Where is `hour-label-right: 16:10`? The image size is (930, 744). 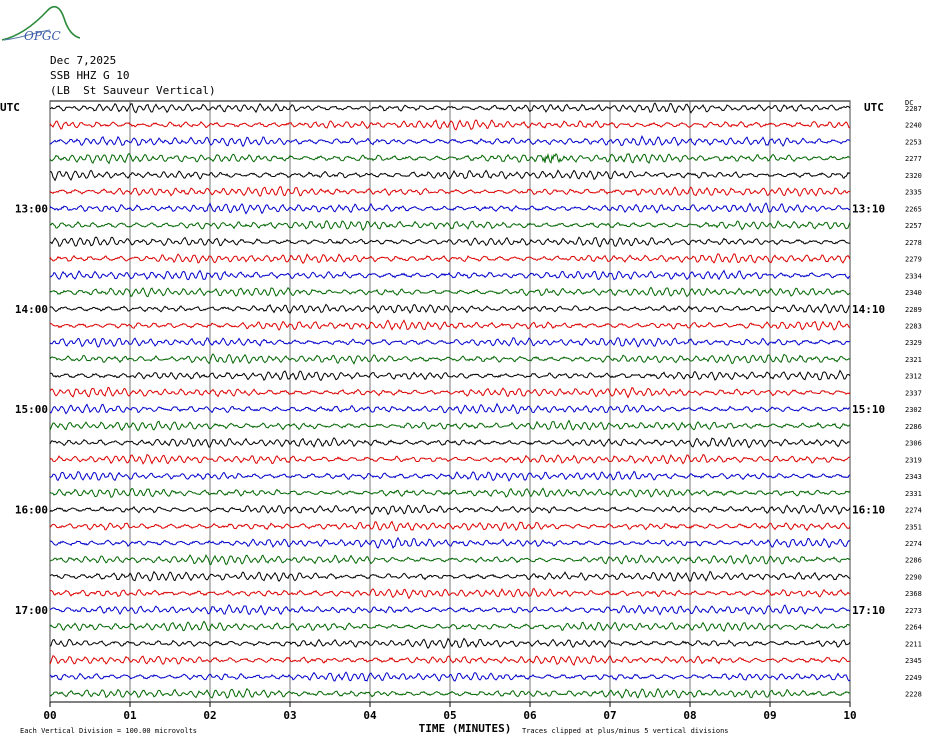 hour-label-right: 16:10 is located at coordinates (868, 510).